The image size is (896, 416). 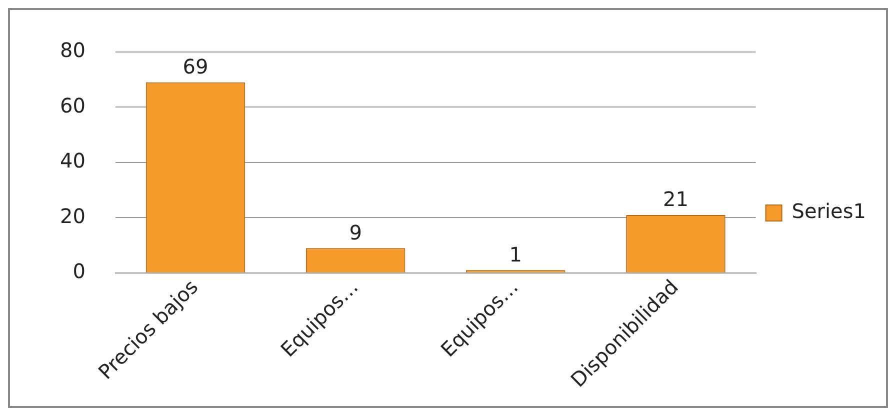 I want to click on data-label: 69, so click(x=195, y=66).